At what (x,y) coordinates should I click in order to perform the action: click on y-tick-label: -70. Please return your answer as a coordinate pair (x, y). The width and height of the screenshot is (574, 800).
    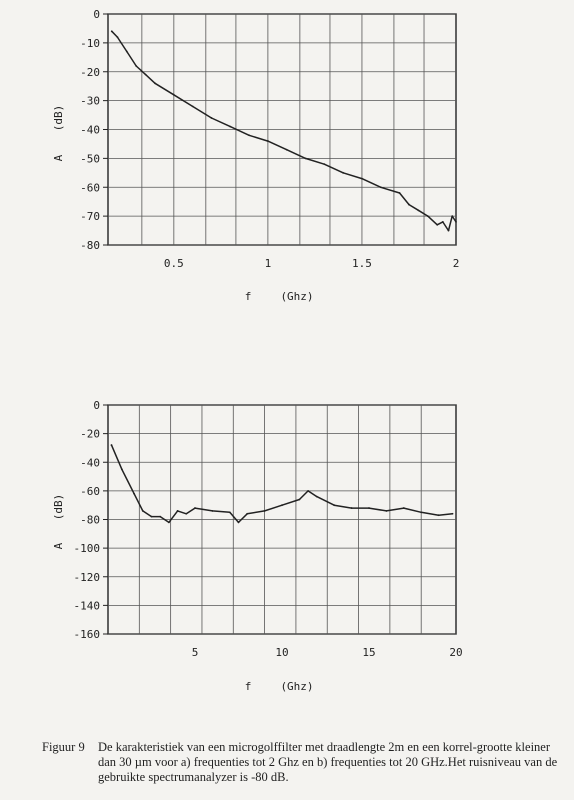
    Looking at the image, I should click on (90, 216).